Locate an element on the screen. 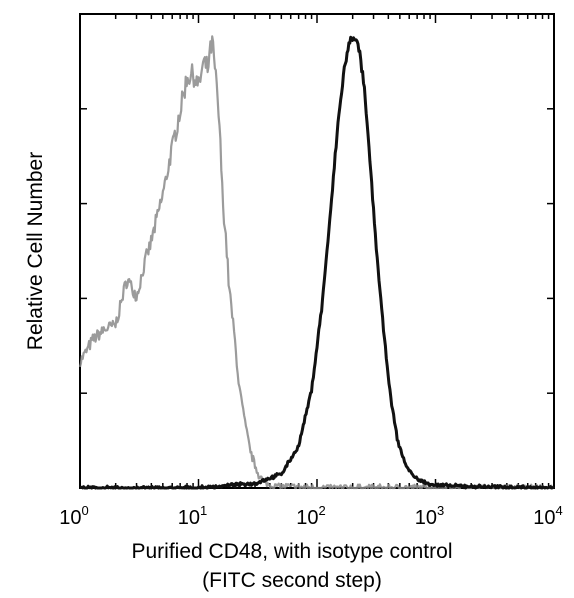 The height and width of the screenshot is (598, 574). x-axis-title-line2: (FITC second step) is located at coordinates (292, 580).